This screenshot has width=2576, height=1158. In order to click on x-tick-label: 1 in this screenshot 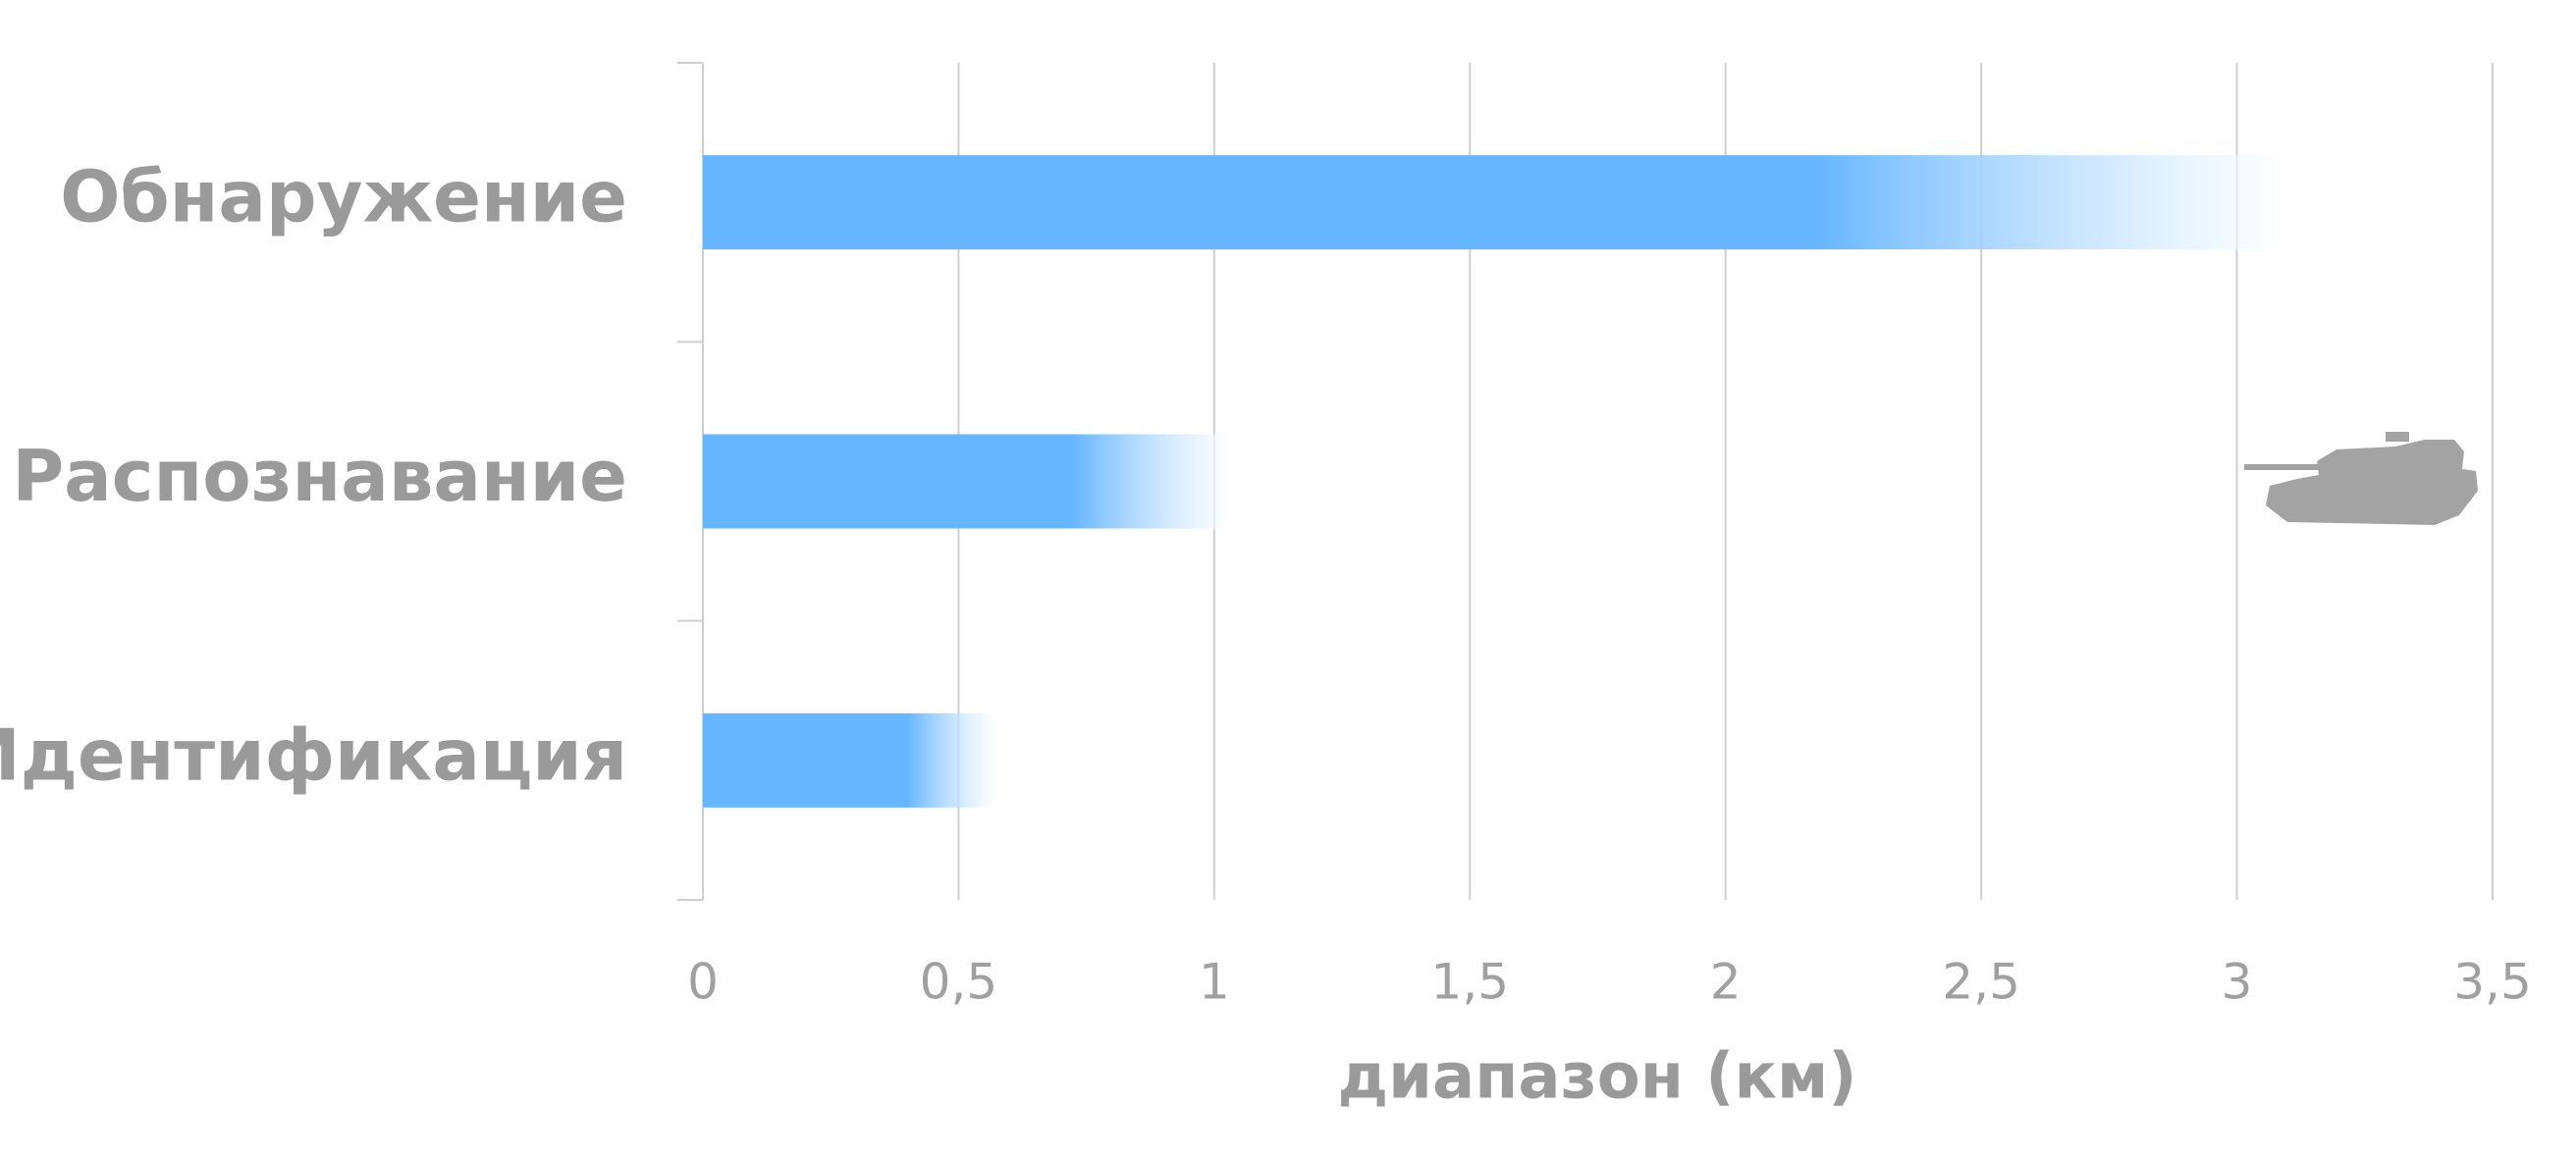, I will do `click(1214, 982)`.